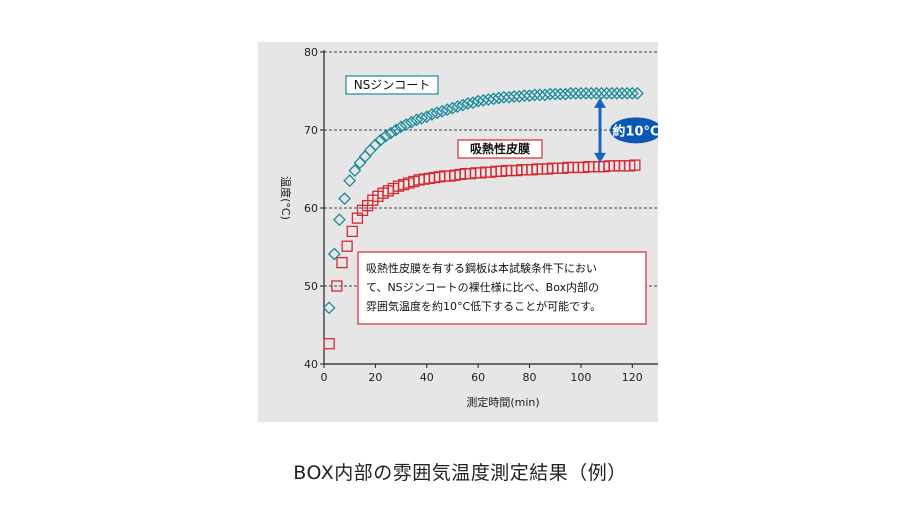 The image size is (920, 520). What do you see at coordinates (482, 287) in the screenshot?
I see `note-line: て、NSジンコートの裸仕様に比べ、Box内部の` at bounding box center [482, 287].